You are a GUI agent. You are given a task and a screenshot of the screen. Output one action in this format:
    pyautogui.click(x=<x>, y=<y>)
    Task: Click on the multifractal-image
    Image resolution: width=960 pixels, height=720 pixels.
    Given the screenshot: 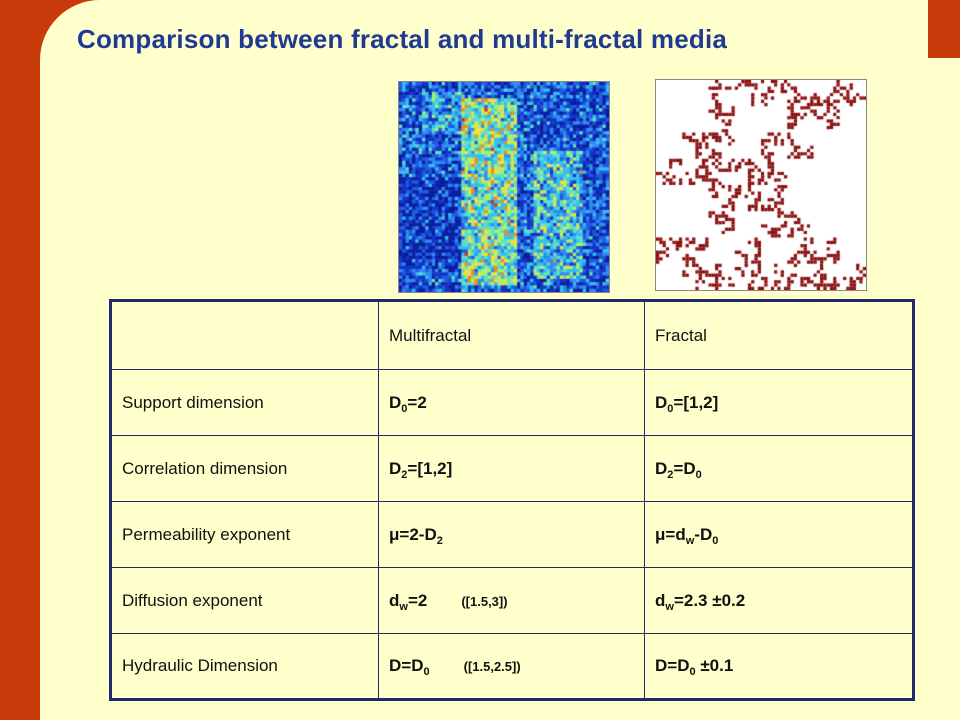 What is the action you would take?
    pyautogui.click(x=504, y=187)
    